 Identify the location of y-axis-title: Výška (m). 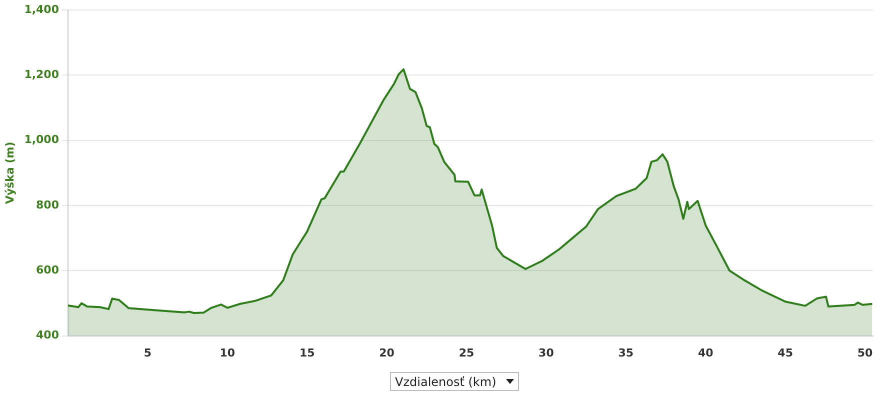
(9, 173).